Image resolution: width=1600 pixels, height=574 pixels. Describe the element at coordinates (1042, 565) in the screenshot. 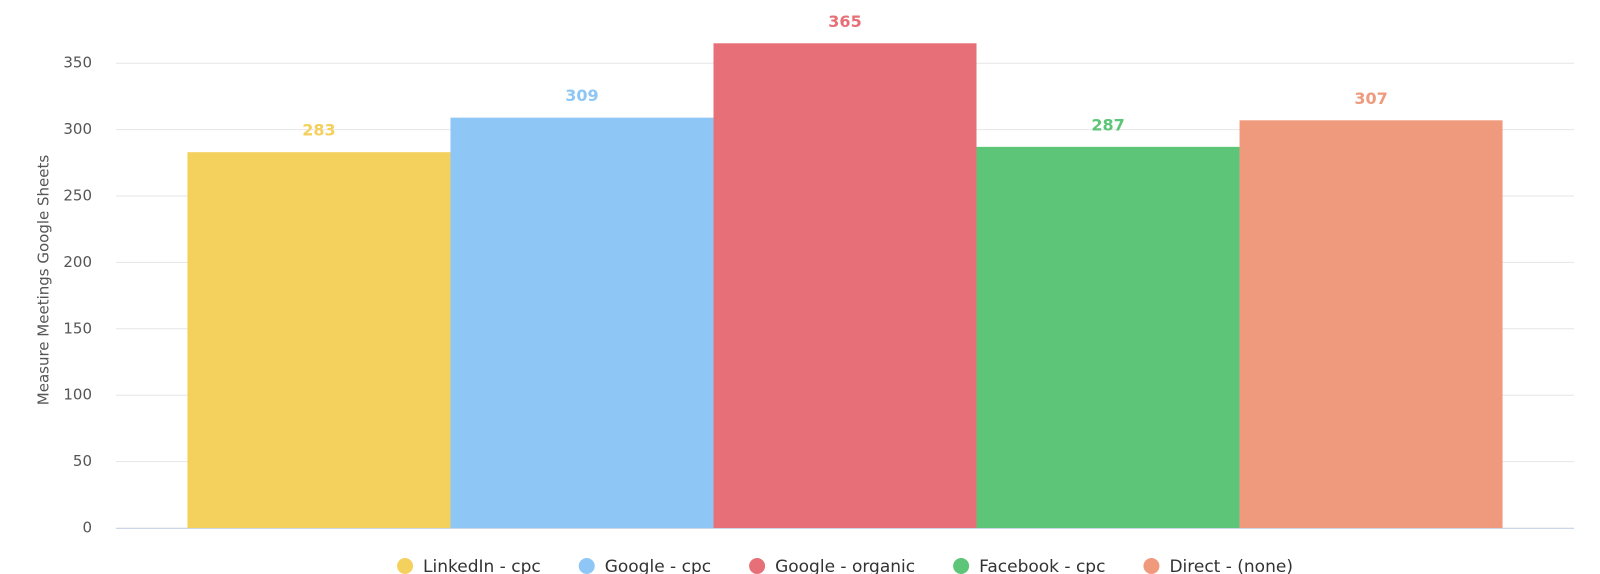

I see `legend-label: Facebook - cpc` at that location.